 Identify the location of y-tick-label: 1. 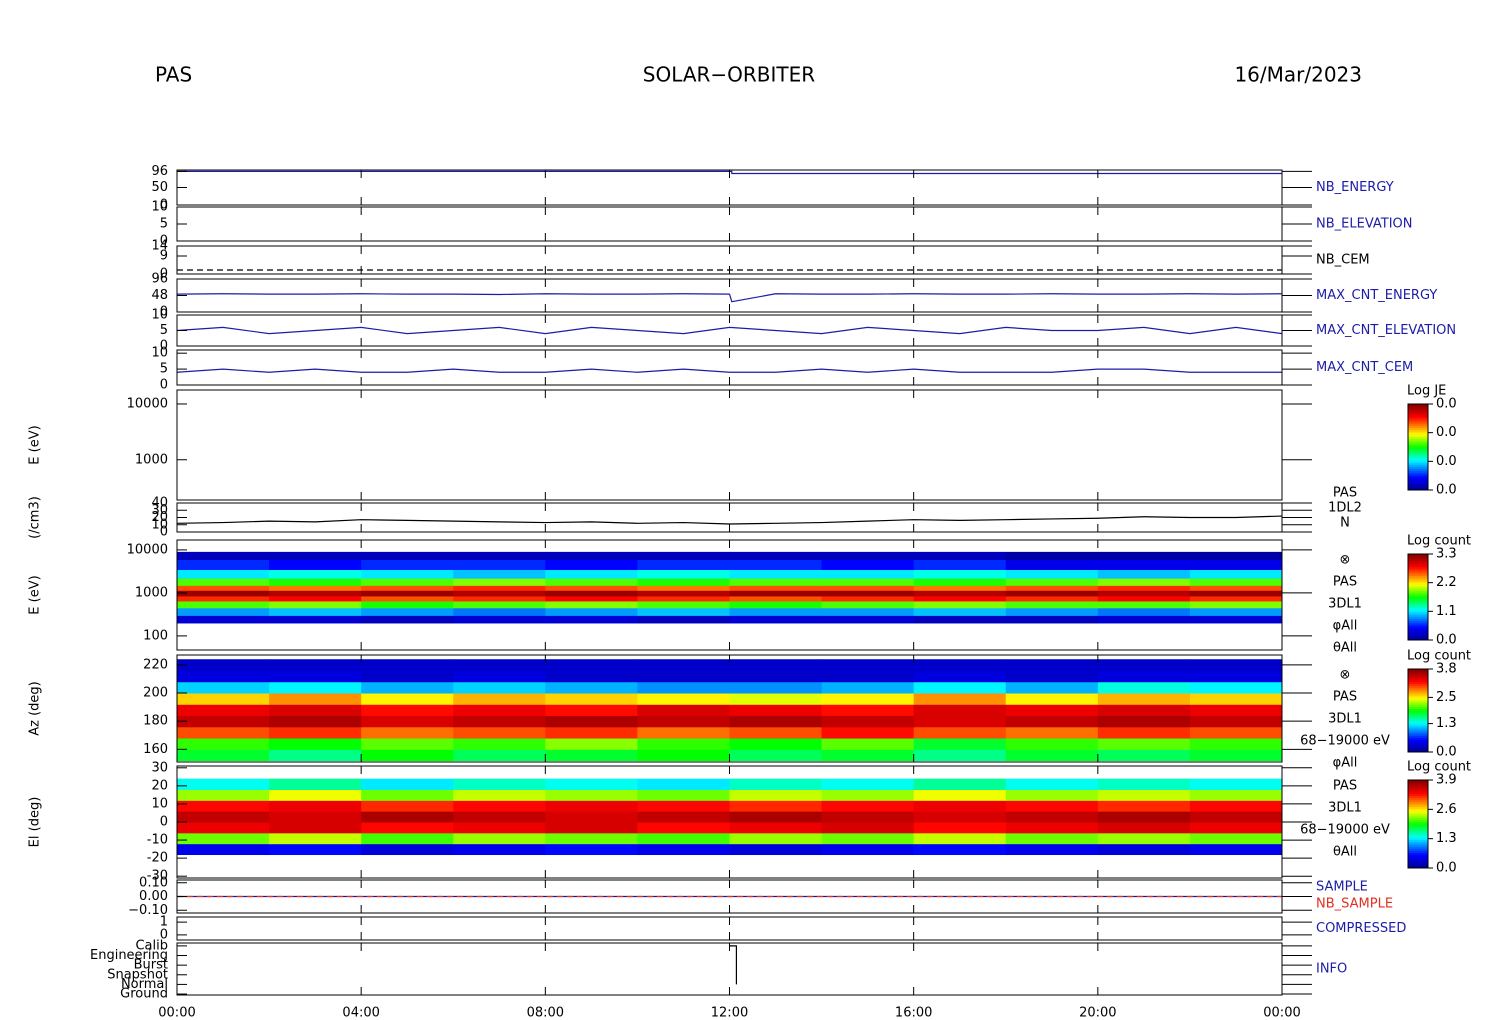
(164, 922).